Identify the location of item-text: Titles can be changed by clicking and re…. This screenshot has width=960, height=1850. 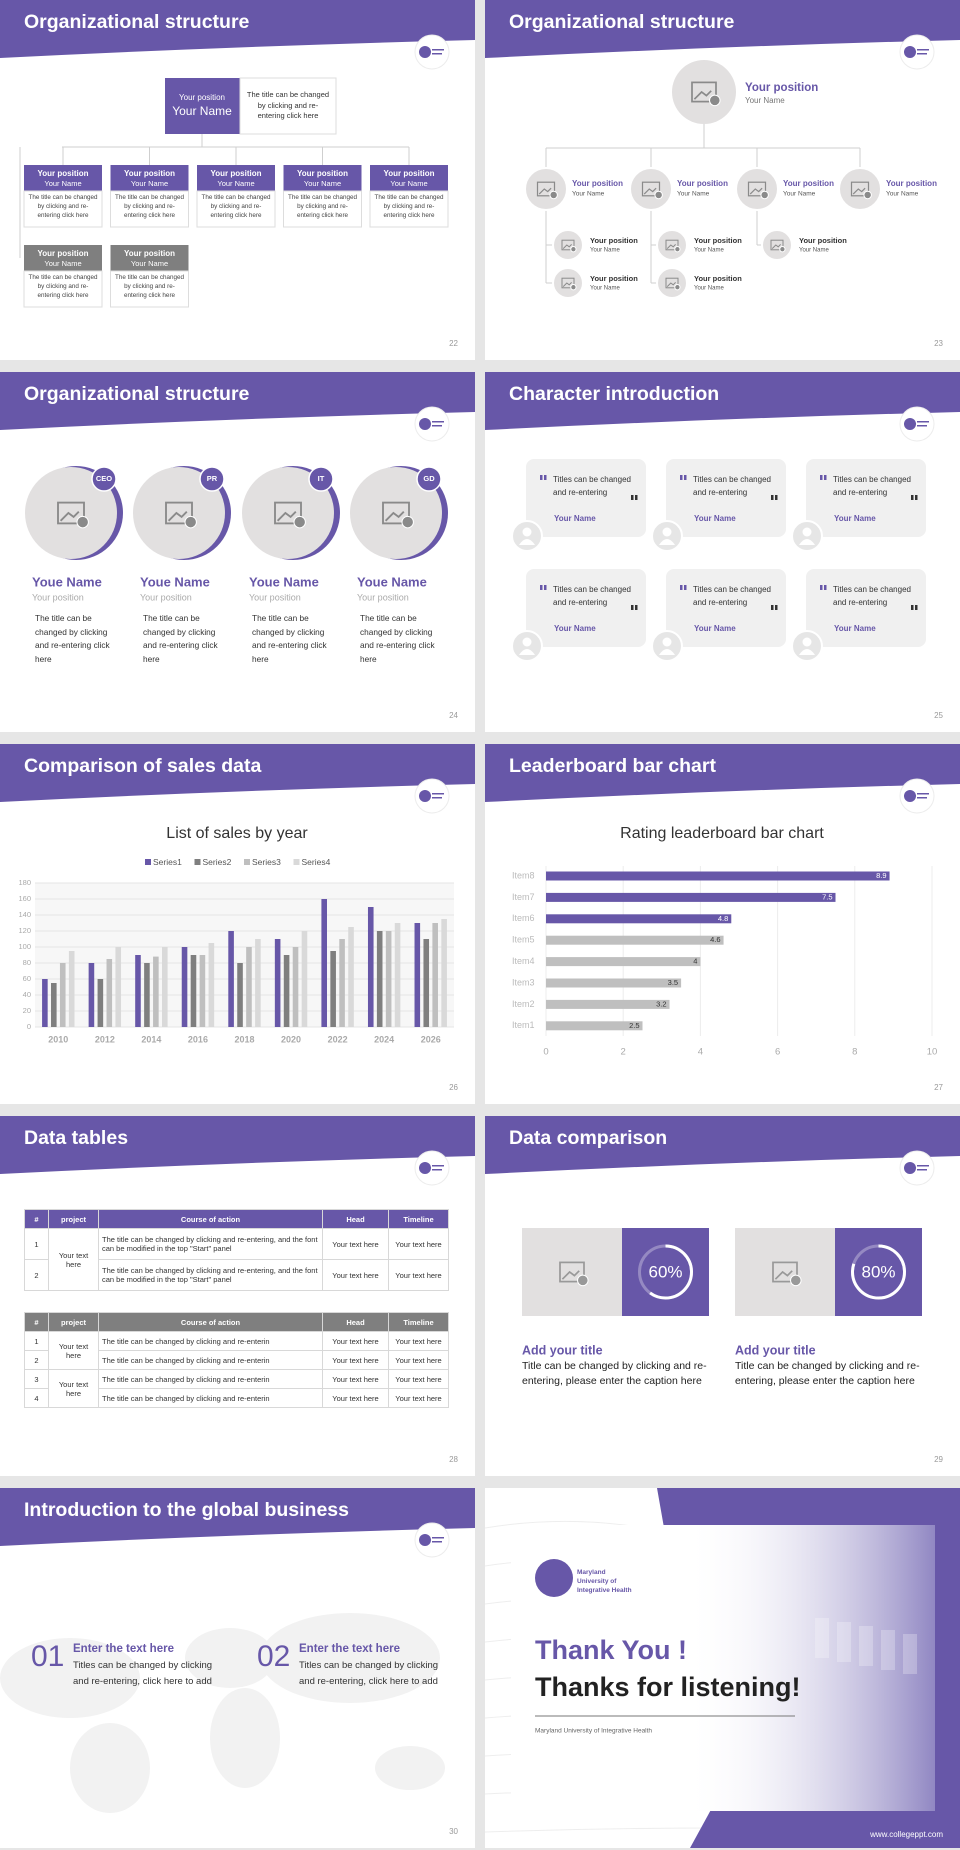
(143, 1673).